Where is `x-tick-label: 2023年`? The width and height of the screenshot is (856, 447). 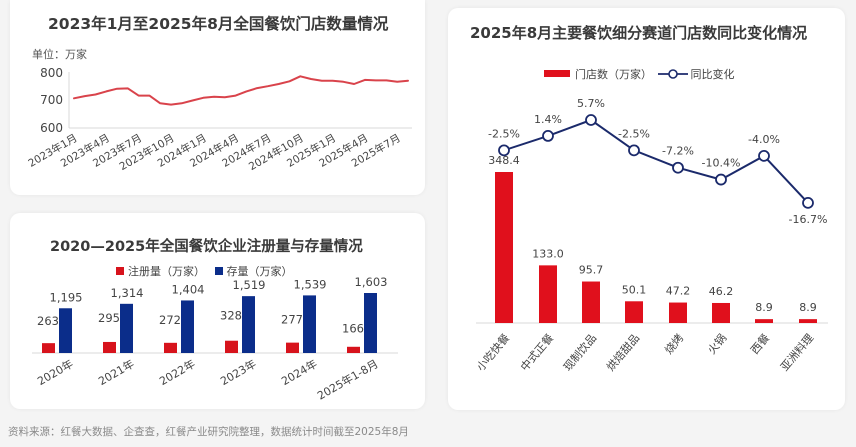
x-tick-label: 2023年 is located at coordinates (238, 372).